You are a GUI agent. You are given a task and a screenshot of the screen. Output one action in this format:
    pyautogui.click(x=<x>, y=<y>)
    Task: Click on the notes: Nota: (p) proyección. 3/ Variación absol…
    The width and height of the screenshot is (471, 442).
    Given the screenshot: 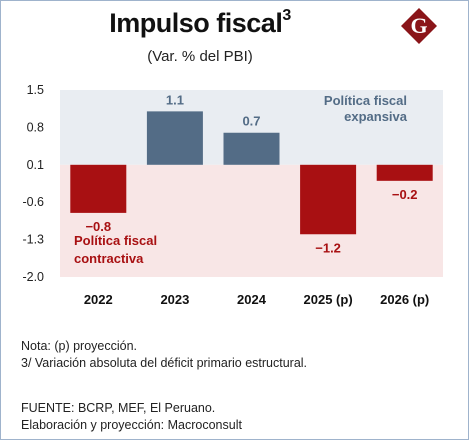 What is the action you would take?
    pyautogui.click(x=164, y=355)
    